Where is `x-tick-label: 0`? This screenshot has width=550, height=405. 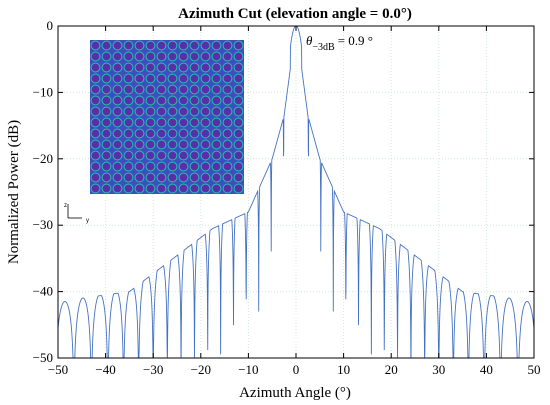
x-tick-label: 0 is located at coordinates (296, 369).